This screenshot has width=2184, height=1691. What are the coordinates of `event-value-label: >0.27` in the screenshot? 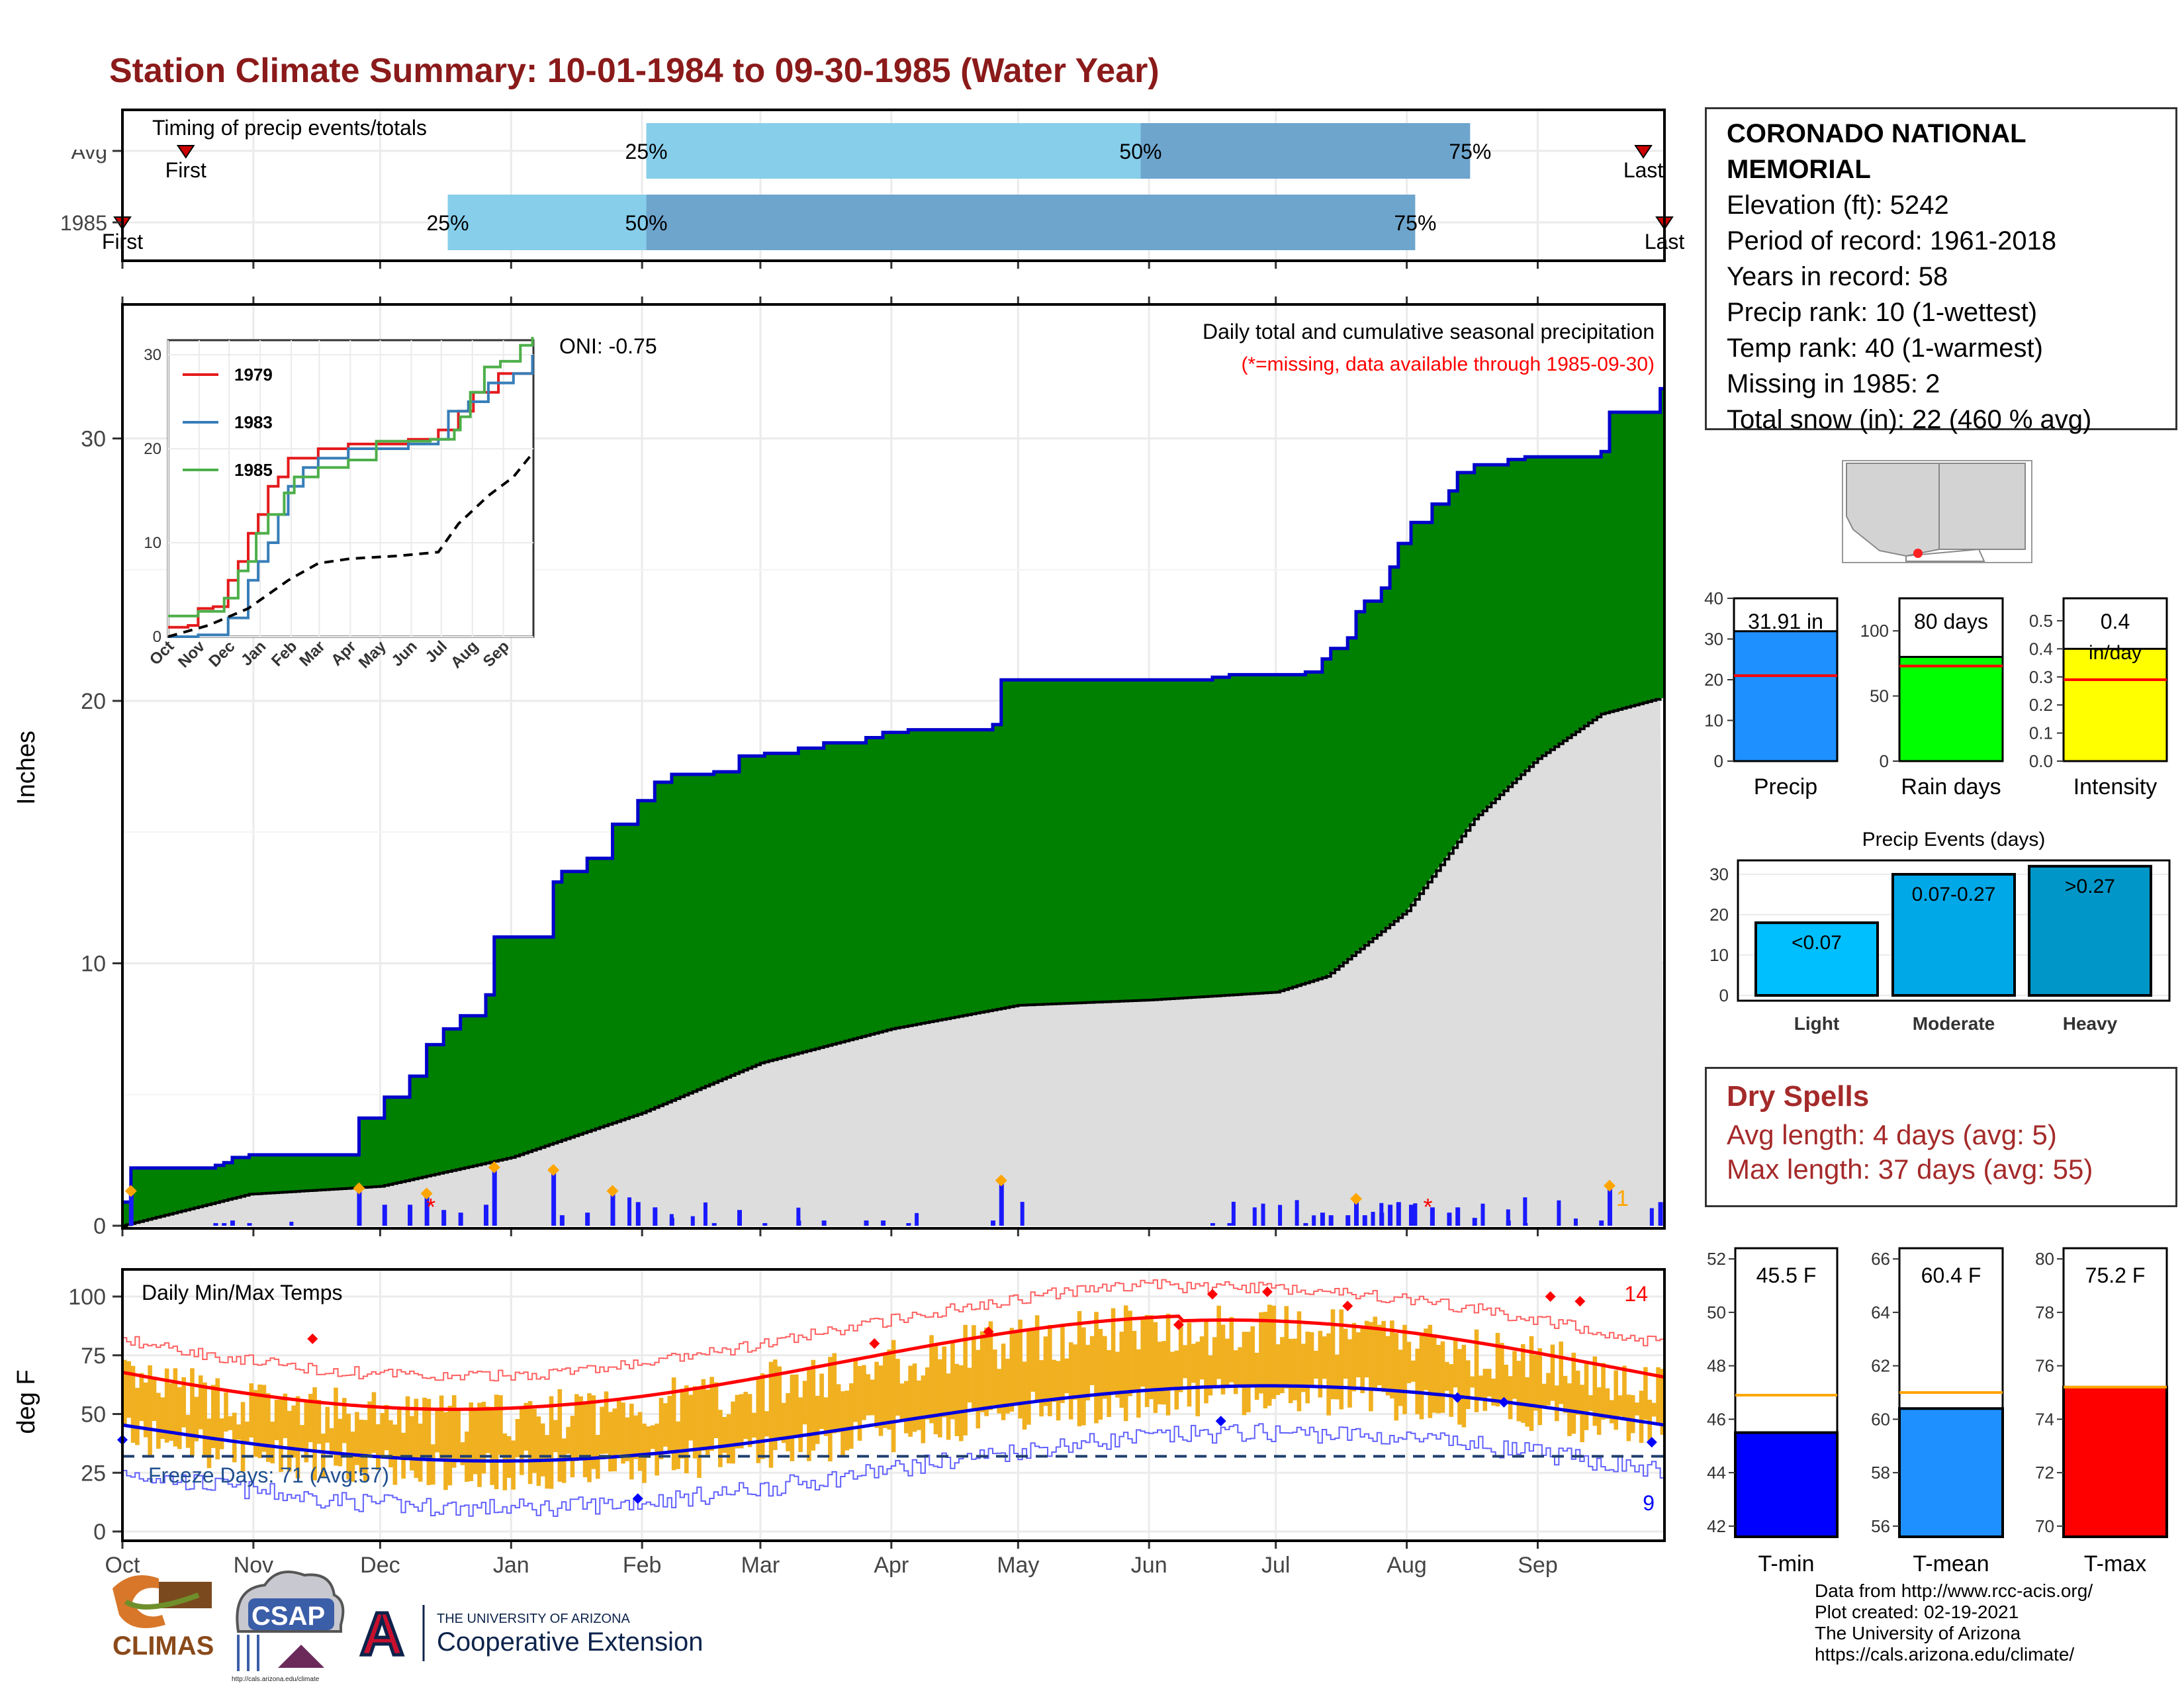 It's located at (2090, 887).